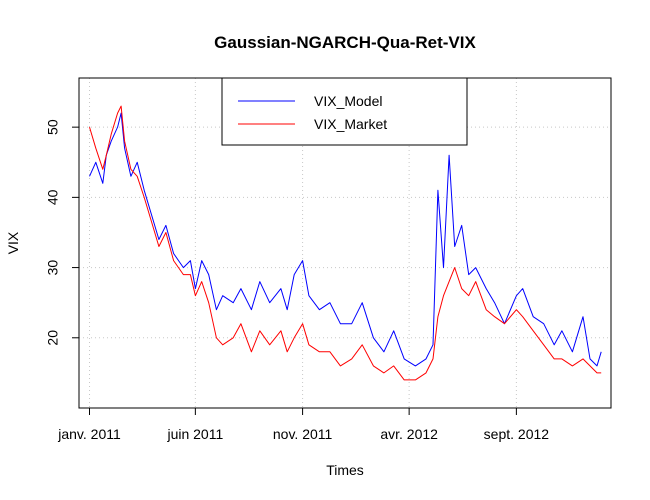  Describe the element at coordinates (53, 338) in the screenshot. I see `y-tick-label-0: 20` at that location.